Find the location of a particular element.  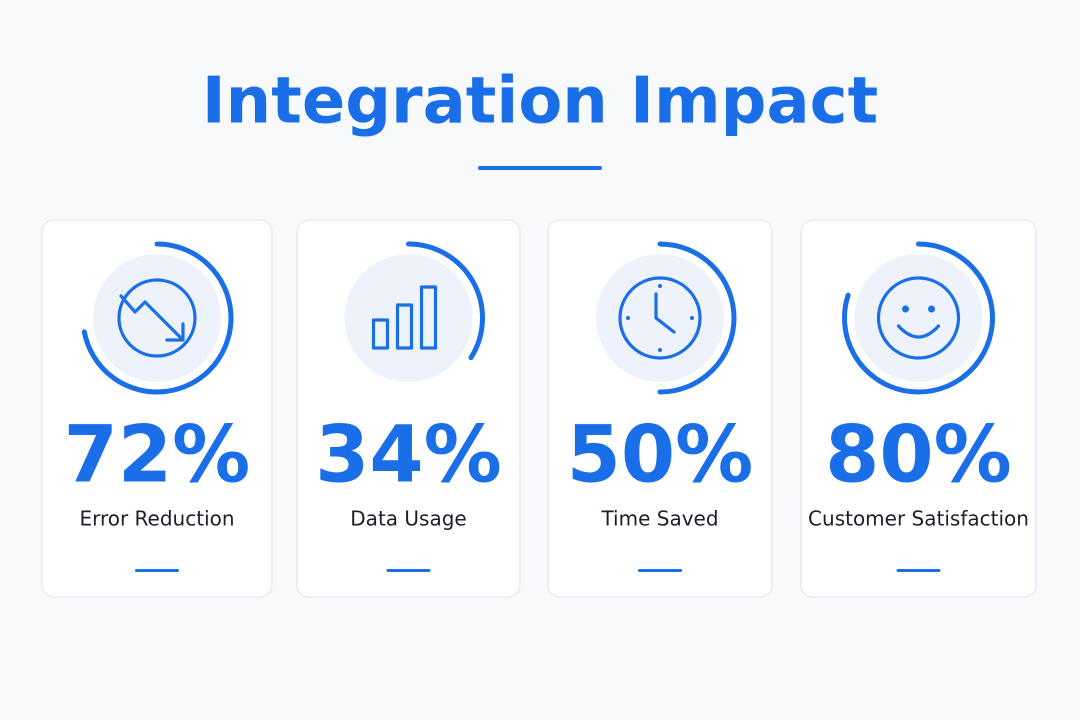

card-label: Error Reduction is located at coordinates (156, 519).